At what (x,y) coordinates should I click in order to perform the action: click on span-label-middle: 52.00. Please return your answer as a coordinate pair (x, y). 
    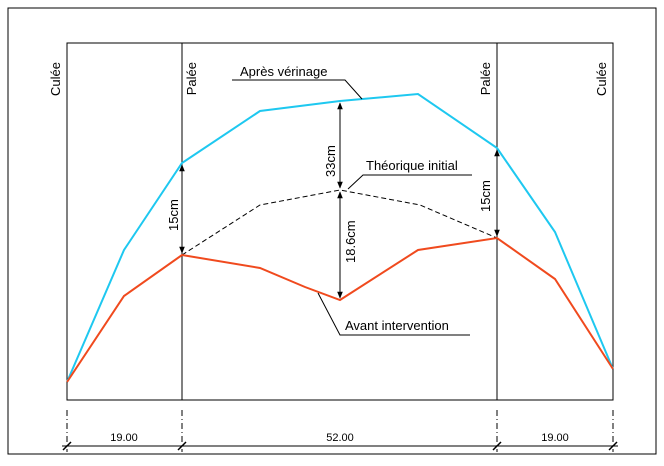
    Looking at the image, I should click on (340, 438).